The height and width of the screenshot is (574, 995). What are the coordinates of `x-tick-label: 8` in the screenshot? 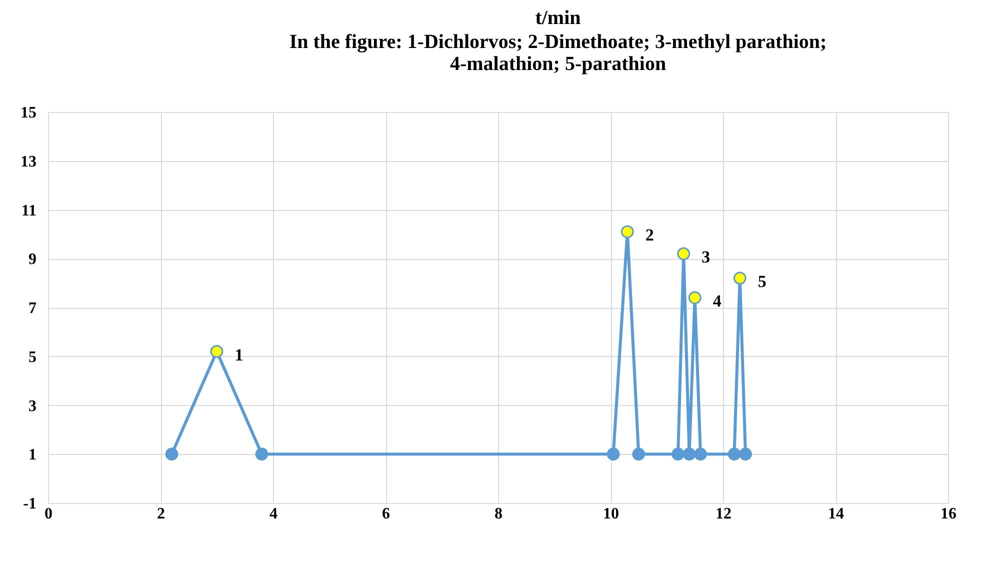 It's located at (498, 514).